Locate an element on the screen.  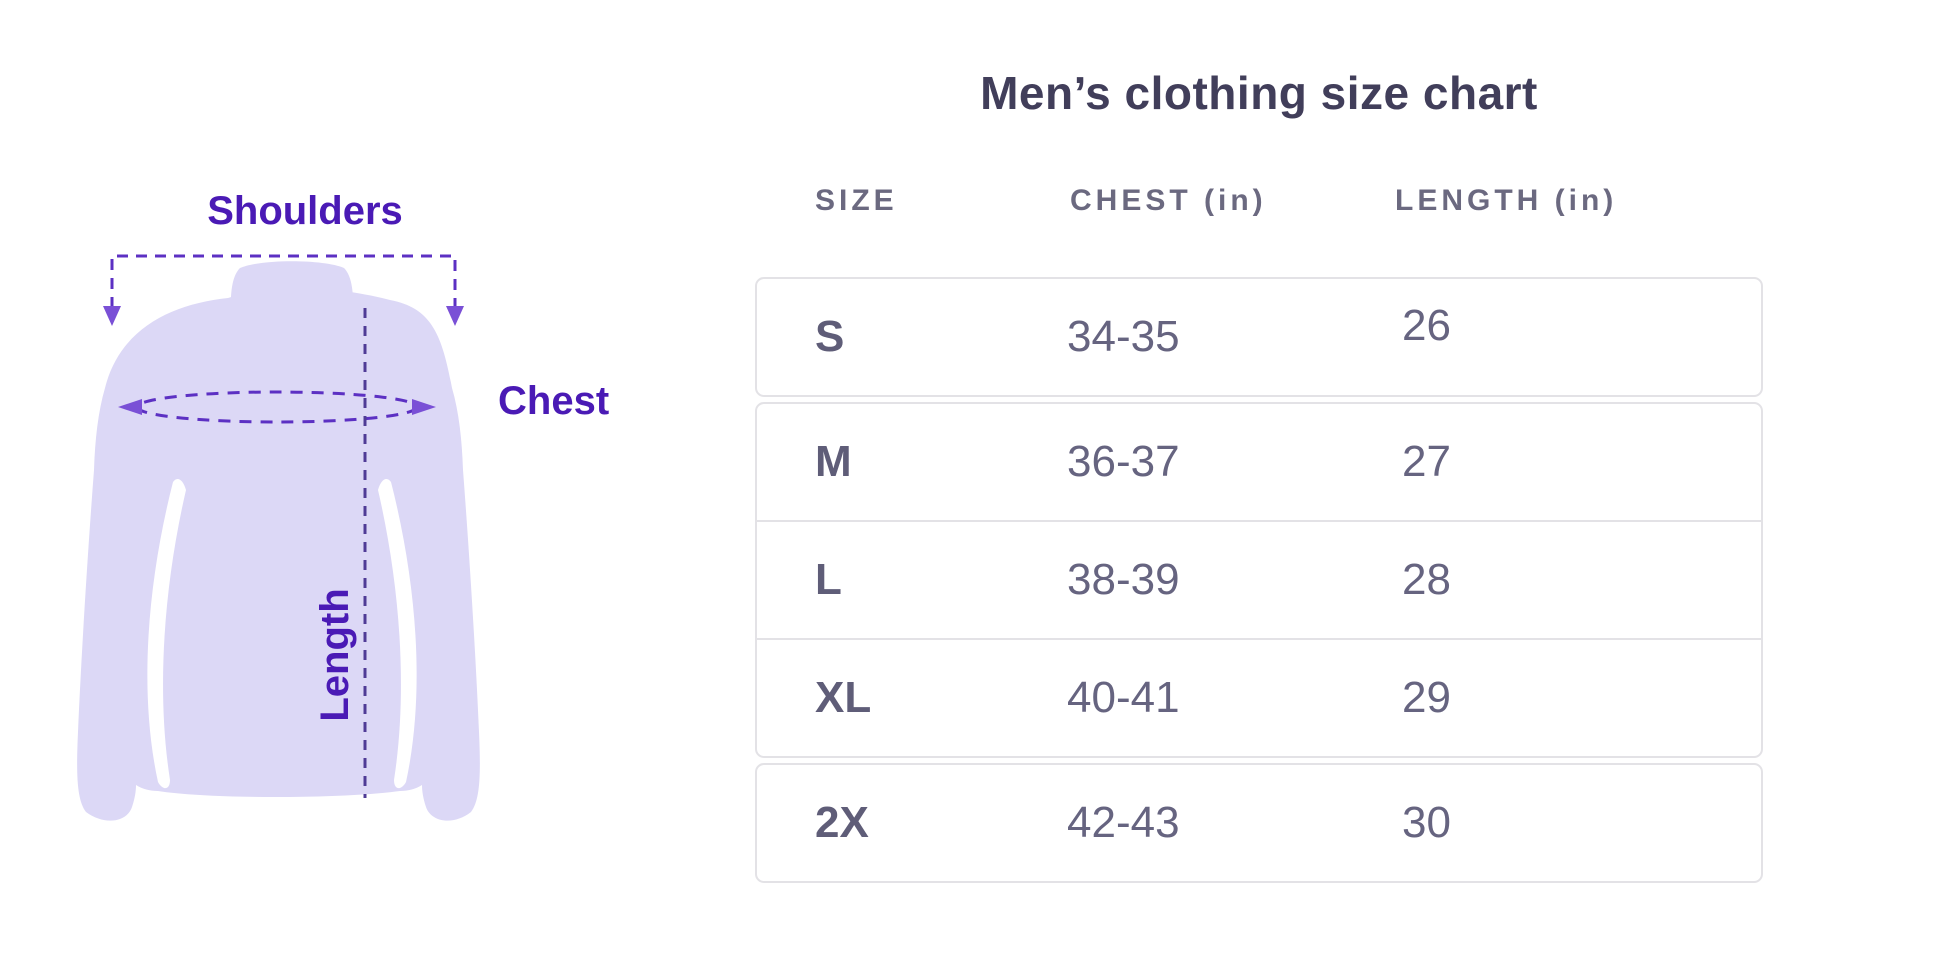
page-title: Men’s clothing size chart is located at coordinates (1259, 93).